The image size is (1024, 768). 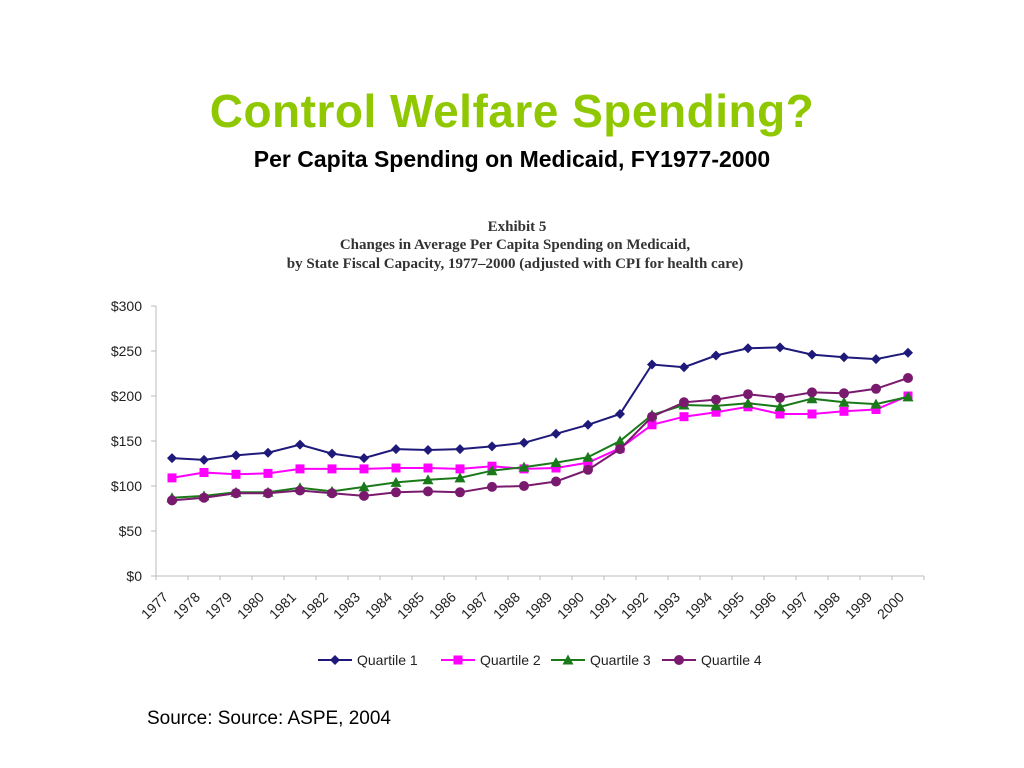 What do you see at coordinates (346, 605) in the screenshot?
I see `x-tick-label: 1983` at bounding box center [346, 605].